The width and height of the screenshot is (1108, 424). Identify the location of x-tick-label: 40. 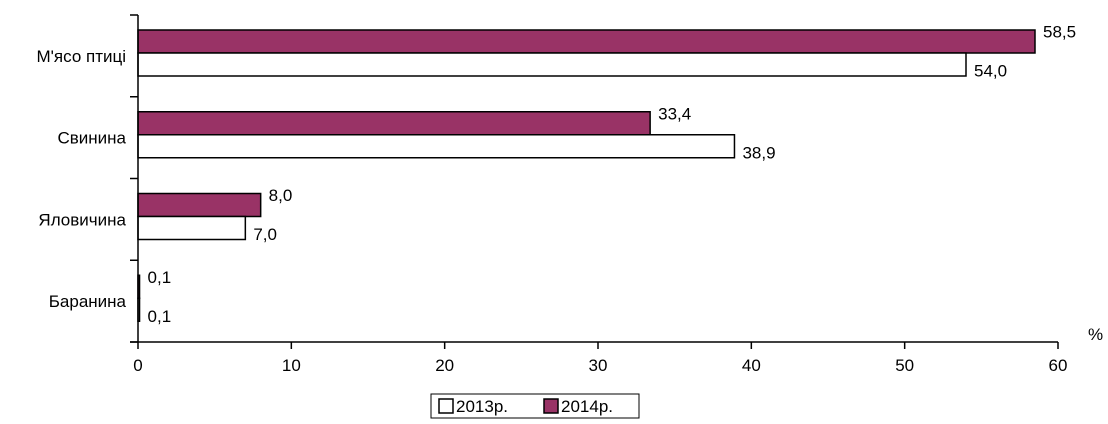
(751, 365).